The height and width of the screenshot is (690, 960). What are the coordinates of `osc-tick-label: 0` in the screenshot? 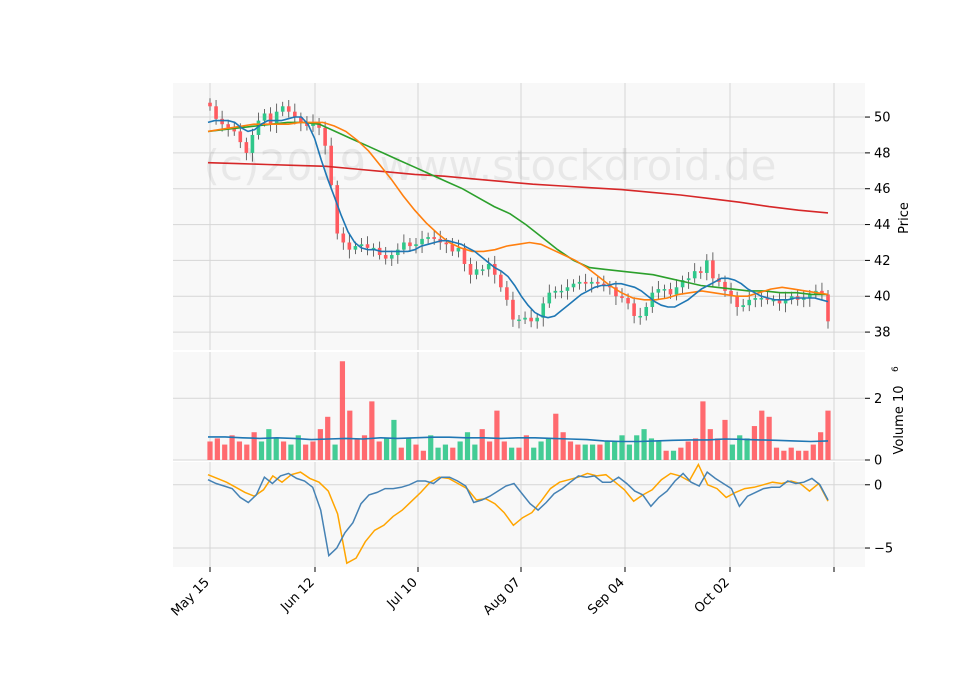 It's located at (878, 485).